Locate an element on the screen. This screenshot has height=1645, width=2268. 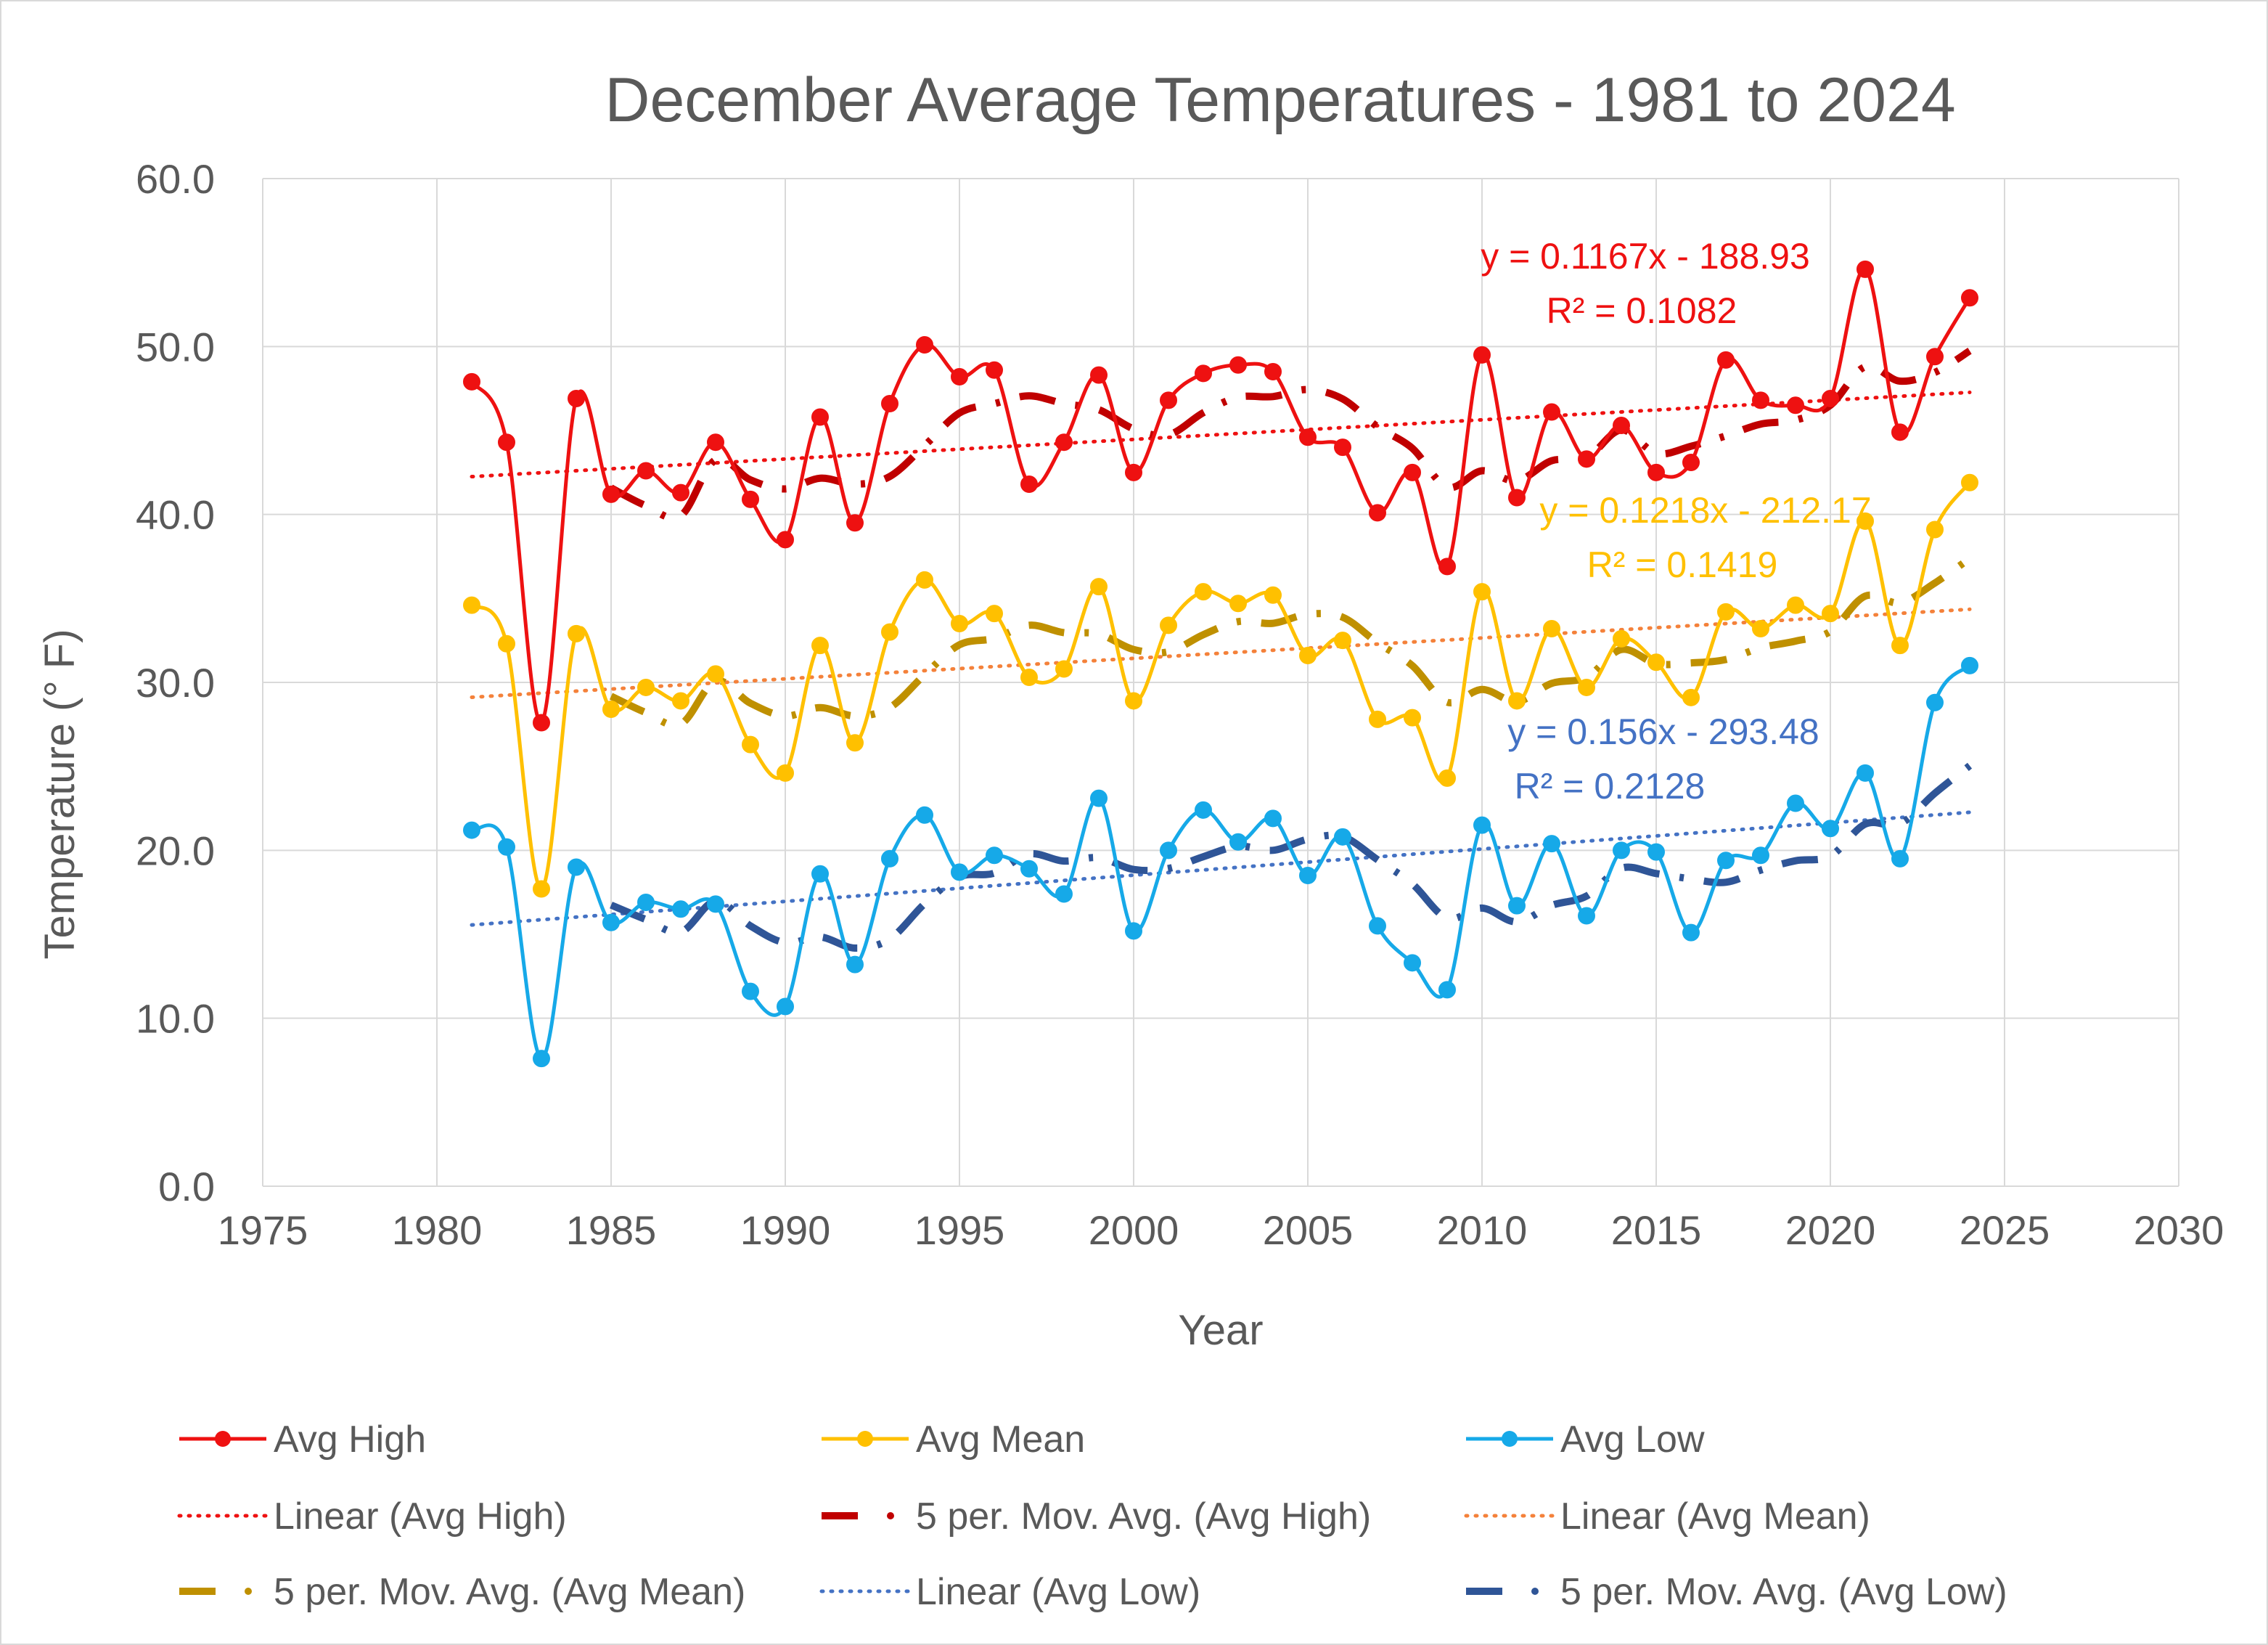
data-point-avg-mean-2003 is located at coordinates (1238, 604).